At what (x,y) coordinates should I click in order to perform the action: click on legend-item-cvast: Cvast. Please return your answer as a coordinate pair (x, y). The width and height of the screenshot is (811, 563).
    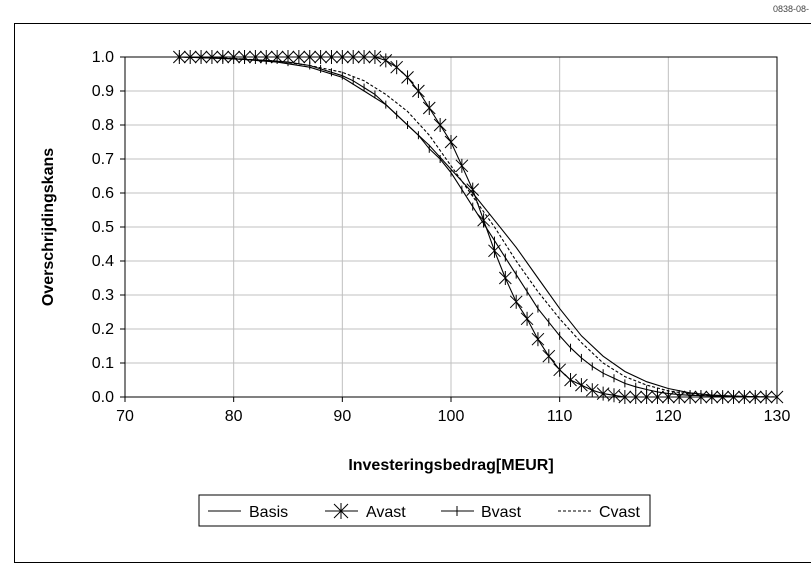
    Looking at the image, I should click on (599, 512).